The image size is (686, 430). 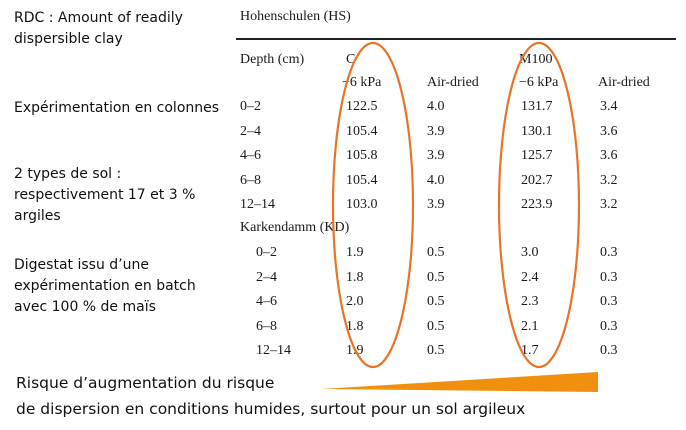 I want to click on kd-row-1-depth: 2–4, so click(x=266, y=277).